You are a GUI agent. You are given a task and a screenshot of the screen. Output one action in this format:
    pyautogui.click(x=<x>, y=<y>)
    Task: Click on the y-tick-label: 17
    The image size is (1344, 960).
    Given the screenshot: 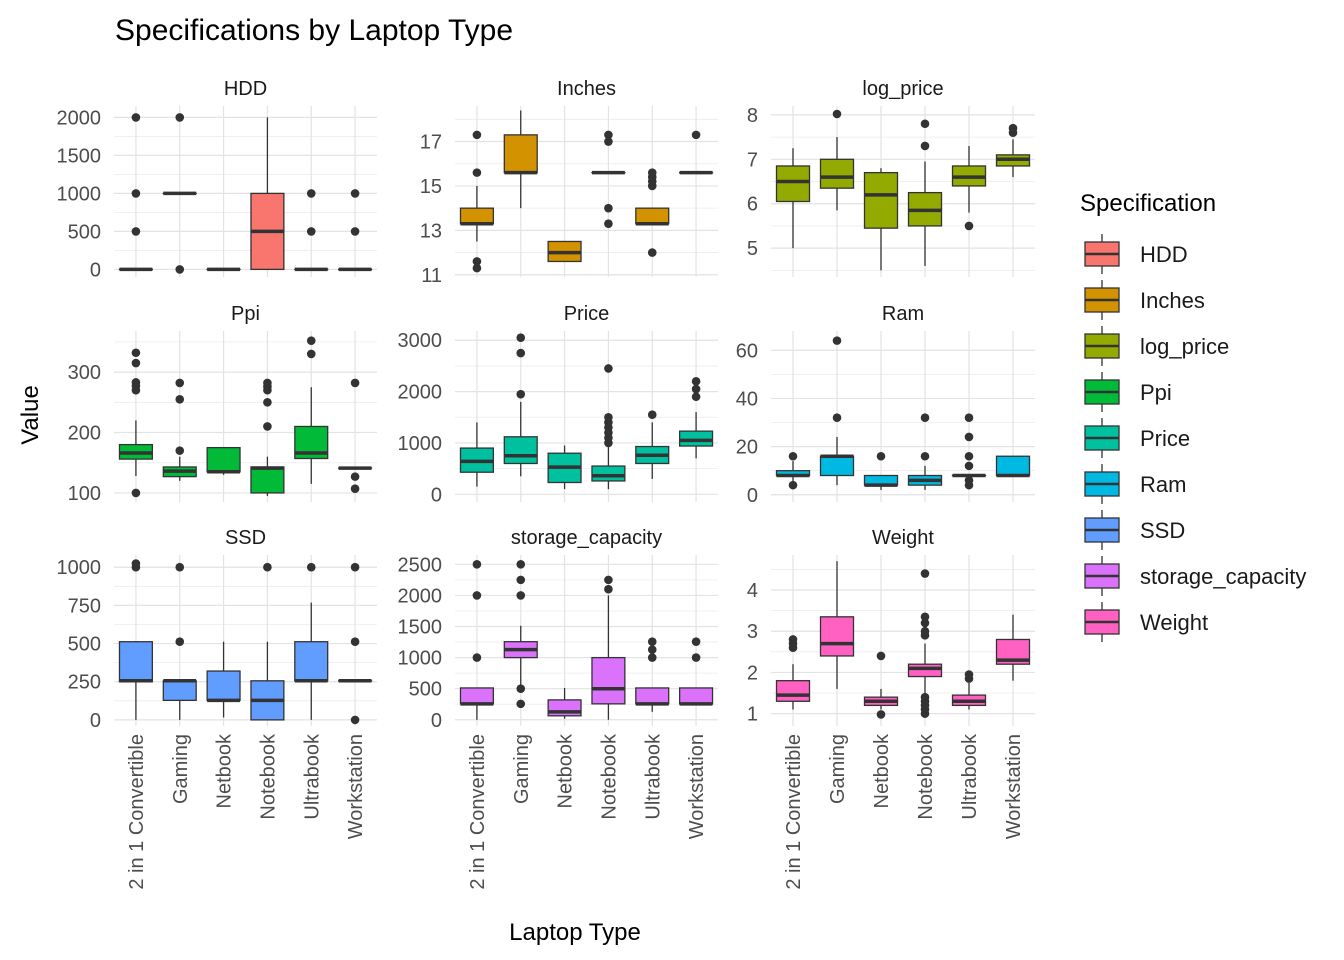 What is the action you would take?
    pyautogui.click(x=431, y=143)
    